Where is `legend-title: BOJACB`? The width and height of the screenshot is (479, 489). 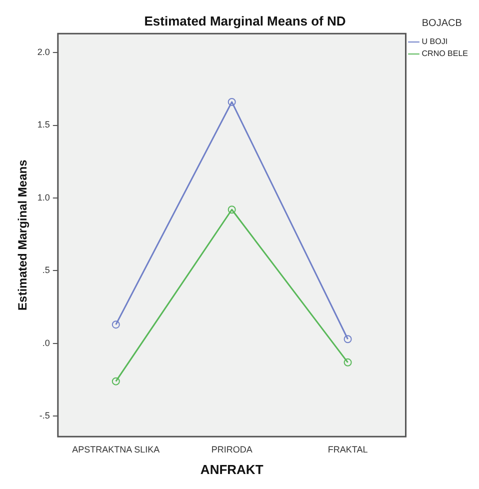
legend-title: BOJACB is located at coordinates (442, 23).